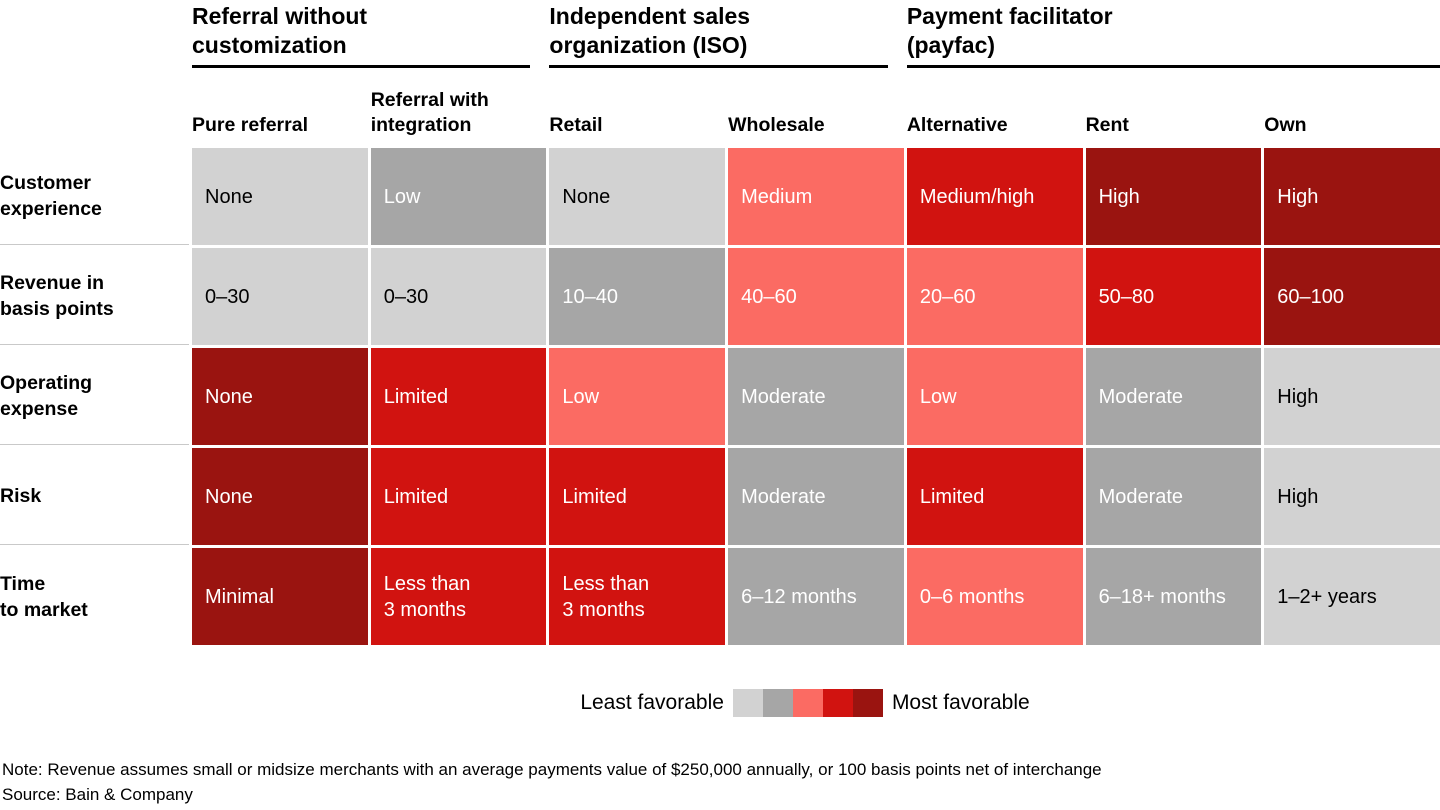  Describe the element at coordinates (718, 34) in the screenshot. I see `group-header: Independent sales organization (ISO)` at that location.